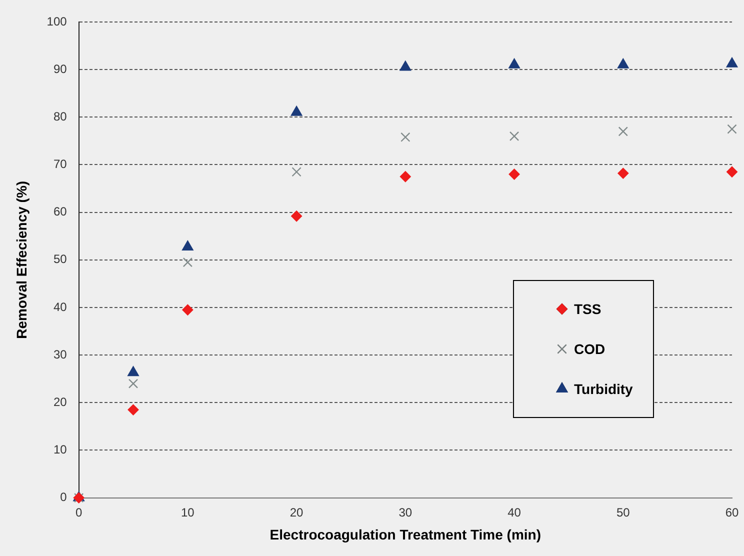 This screenshot has height=556, width=744. Describe the element at coordinates (188, 512) in the screenshot. I see `x-tick-label: 10` at that location.